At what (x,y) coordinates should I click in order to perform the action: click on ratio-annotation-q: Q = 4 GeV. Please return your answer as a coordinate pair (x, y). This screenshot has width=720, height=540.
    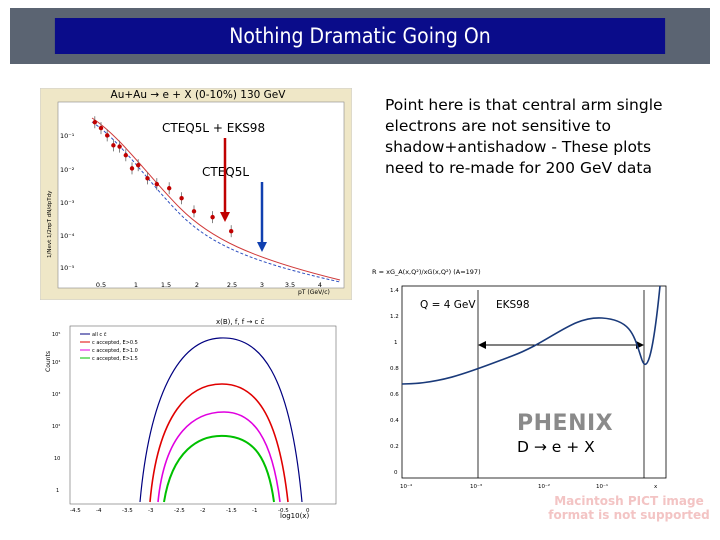
    Looking at the image, I should click on (448, 305).